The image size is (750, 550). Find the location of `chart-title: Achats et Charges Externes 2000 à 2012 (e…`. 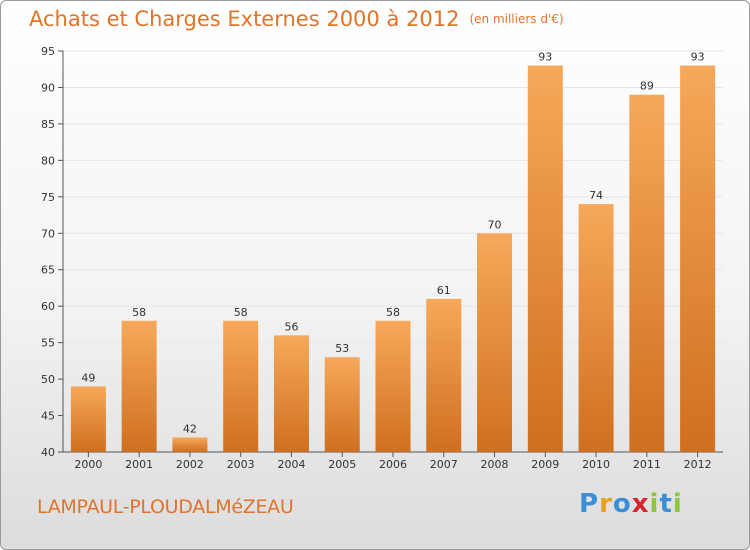

chart-title: Achats et Charges Externes 2000 à 2012 (e… is located at coordinates (296, 19).